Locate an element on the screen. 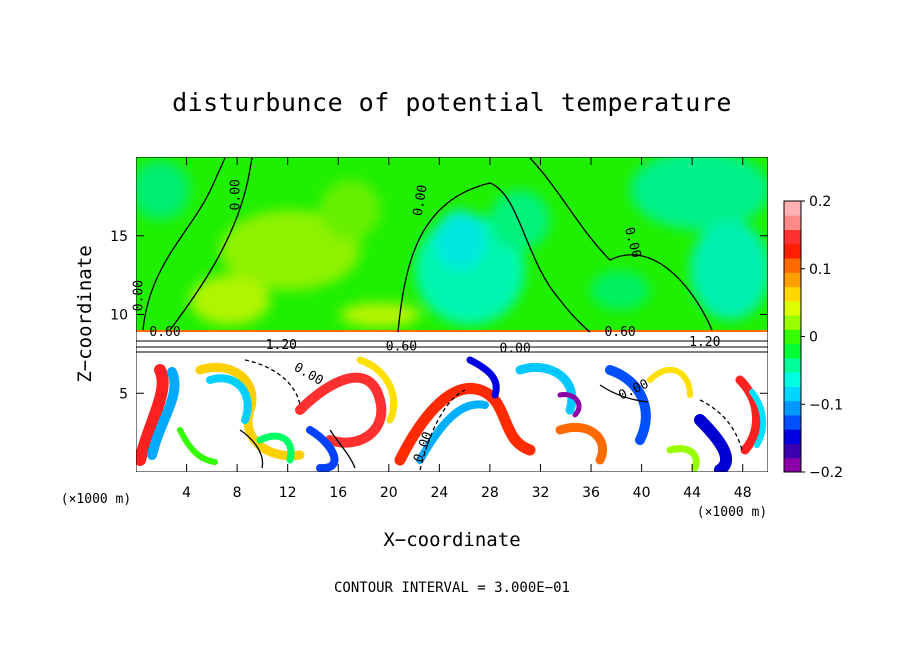 The height and width of the screenshot is (654, 904). x-tick-label: 16 is located at coordinates (338, 493).